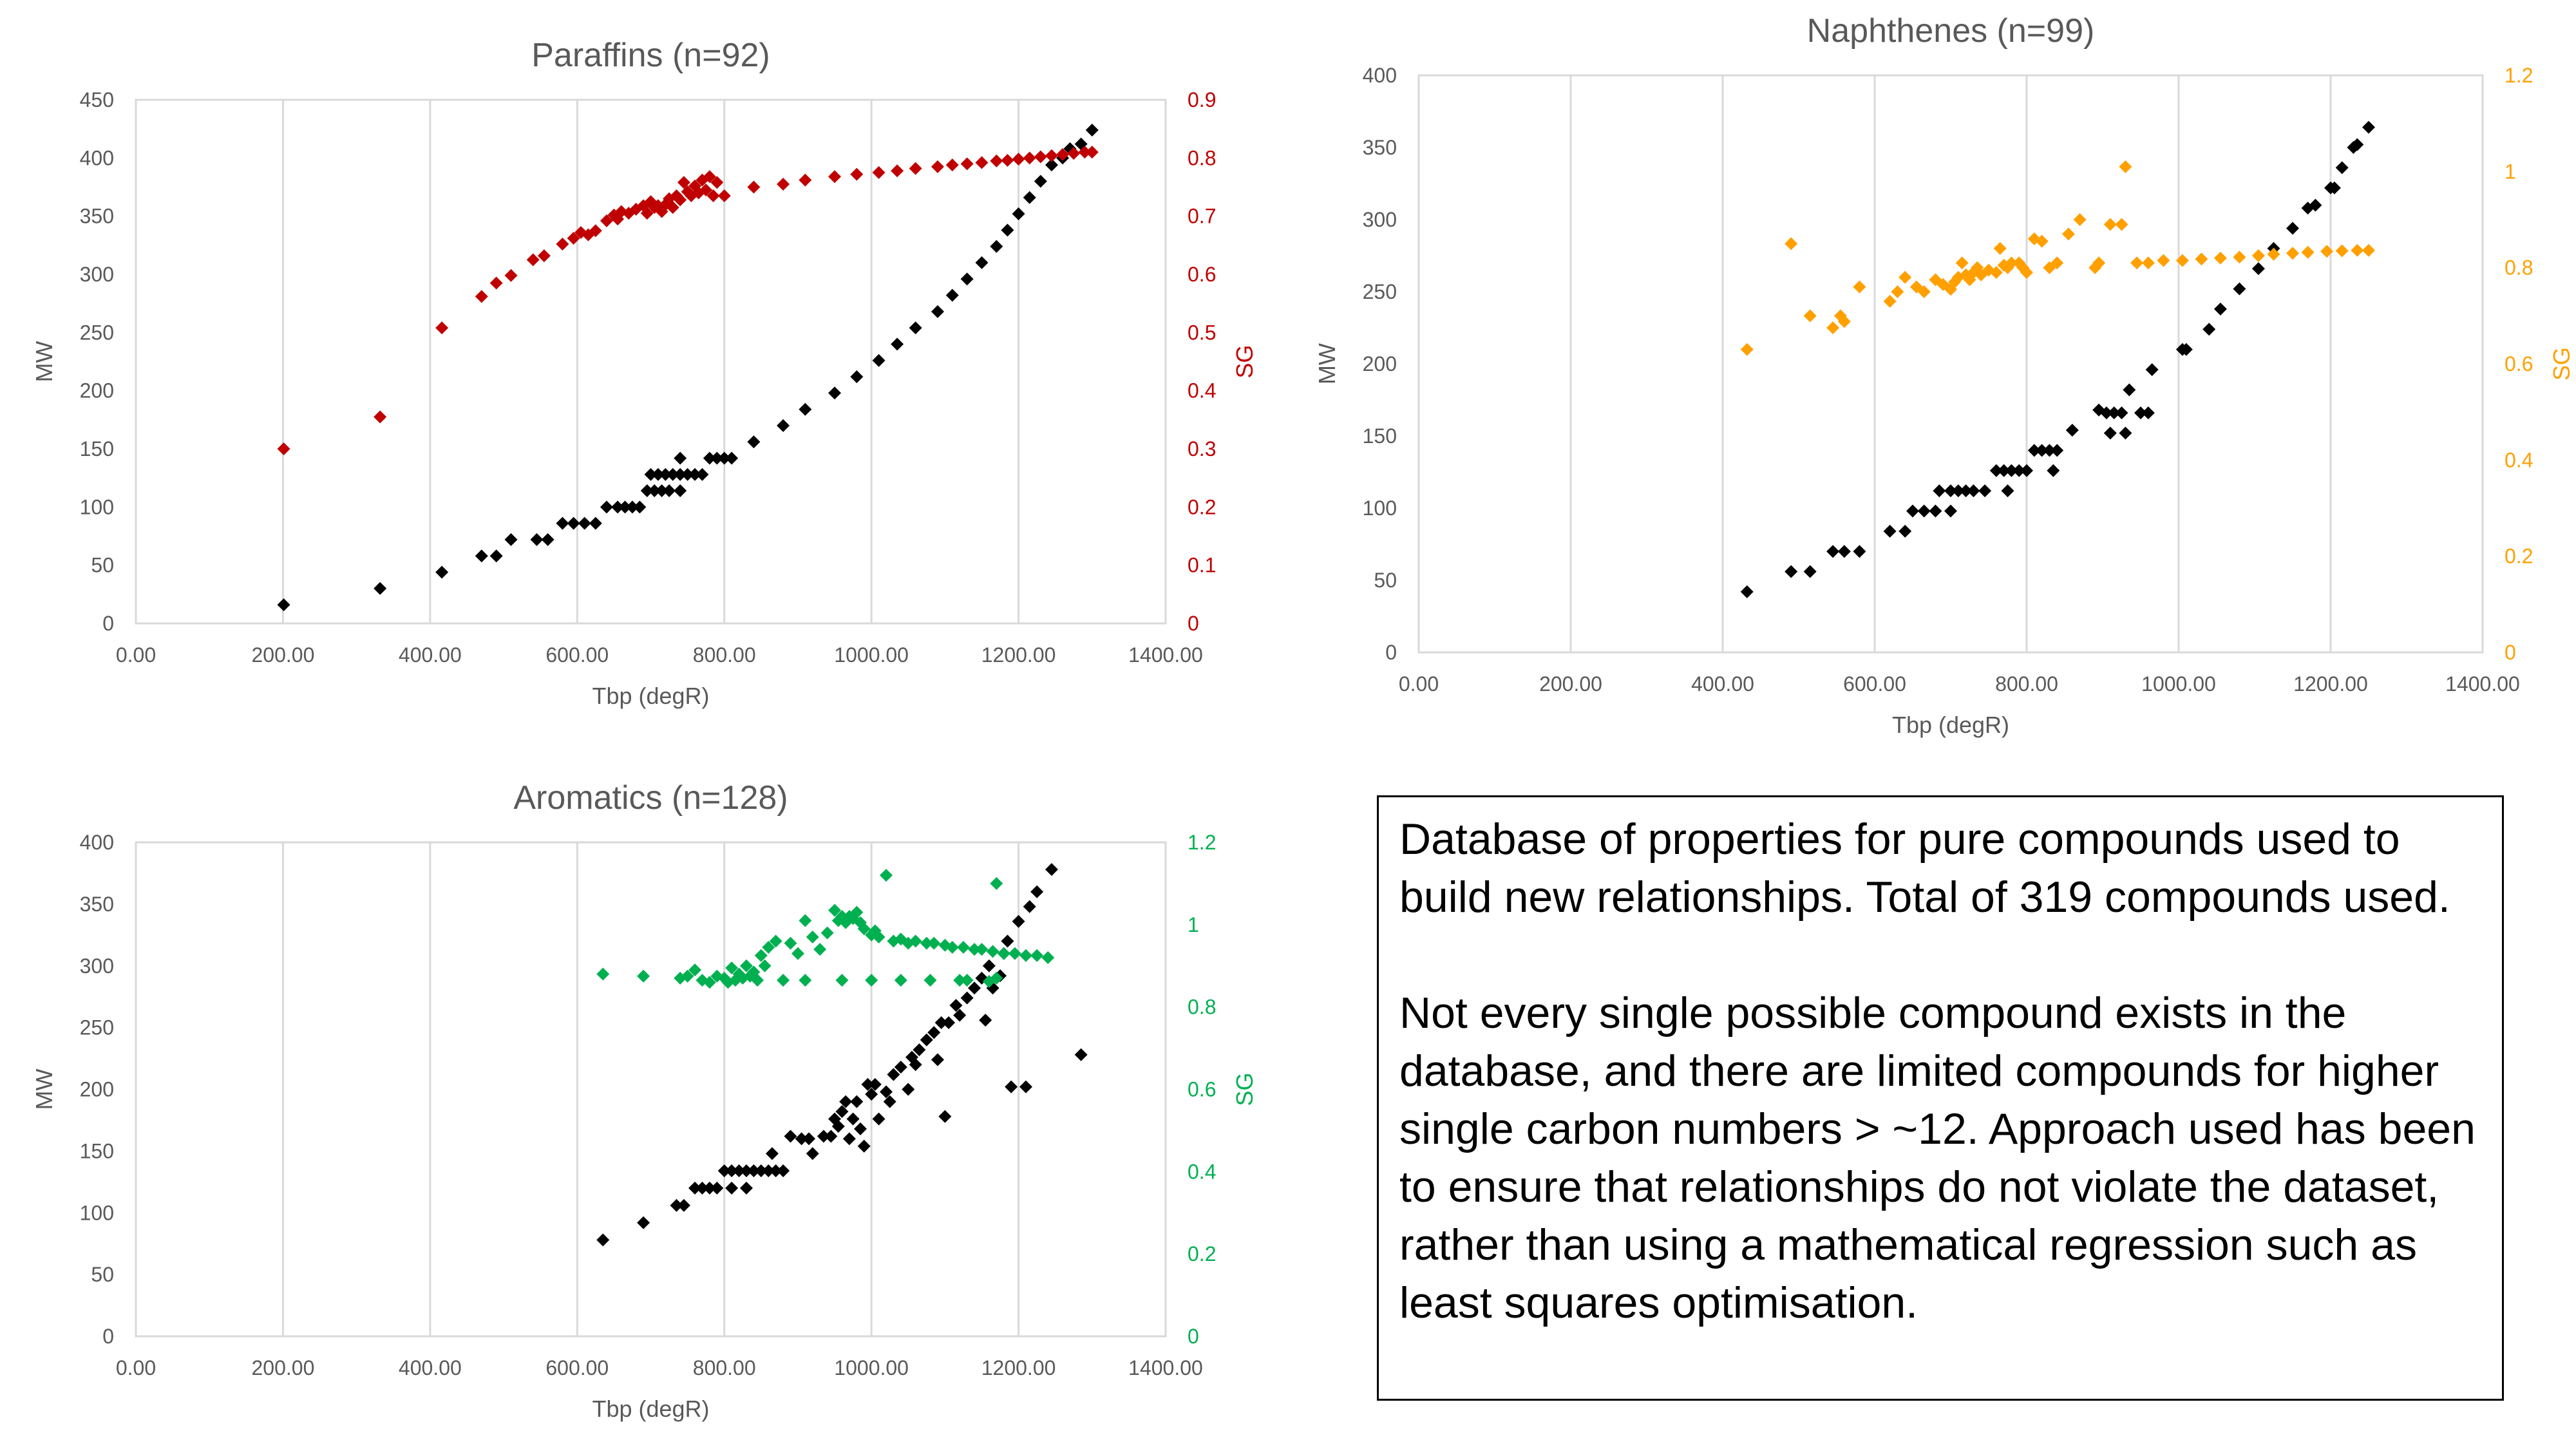 The image size is (2576, 1449). I want to click on y-tick-label: 0, so click(108, 623).